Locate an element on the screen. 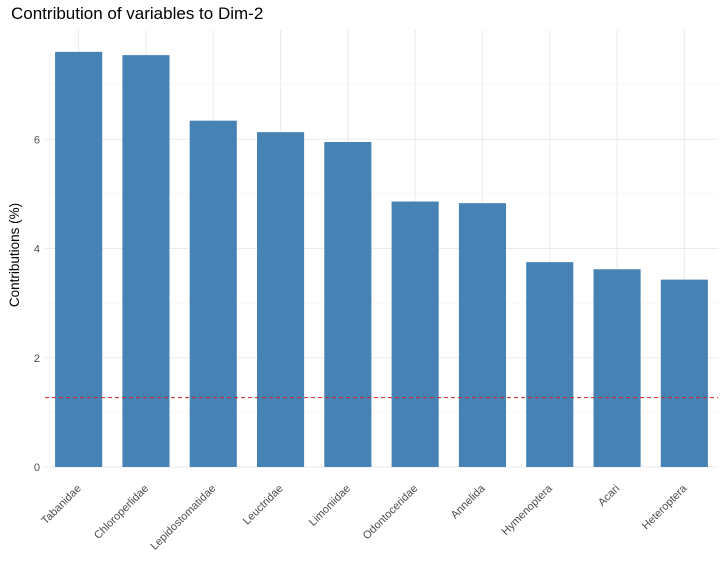 The width and height of the screenshot is (727, 575). x-tick-label: Acari is located at coordinates (609, 496).